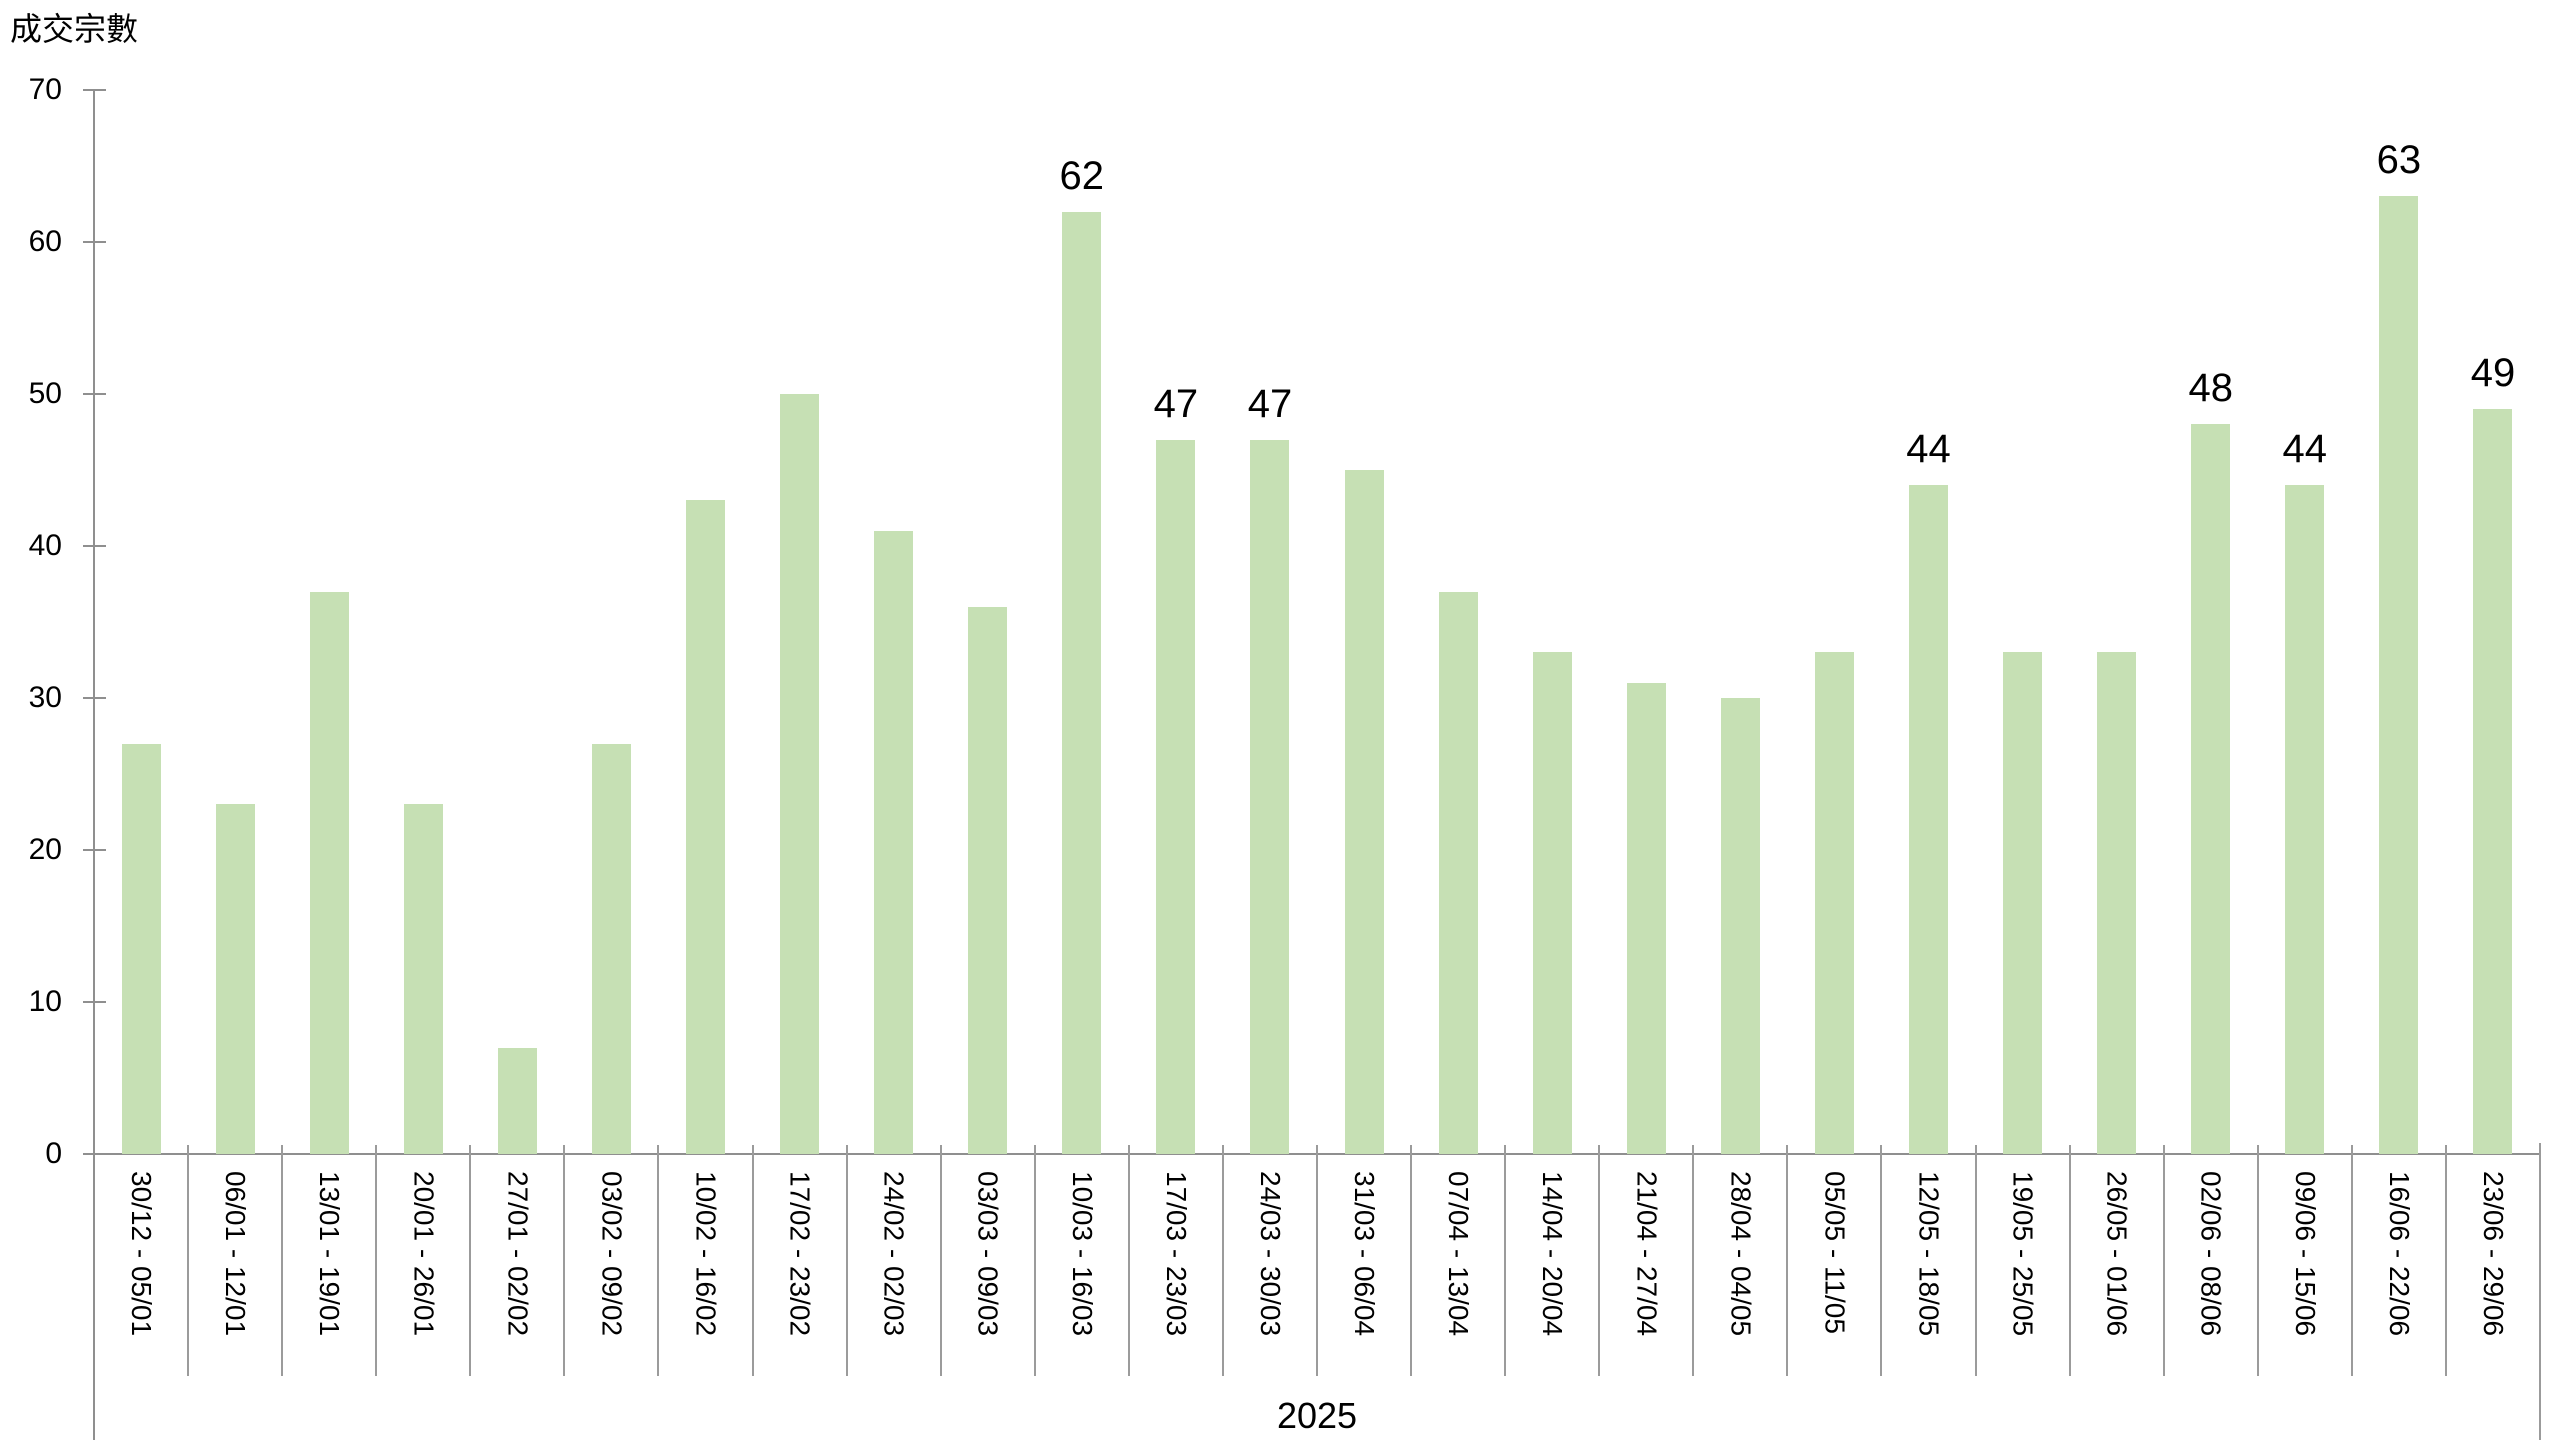 This screenshot has width=2560, height=1440. I want to click on x-axis-year-label: 2025, so click(1317, 1415).